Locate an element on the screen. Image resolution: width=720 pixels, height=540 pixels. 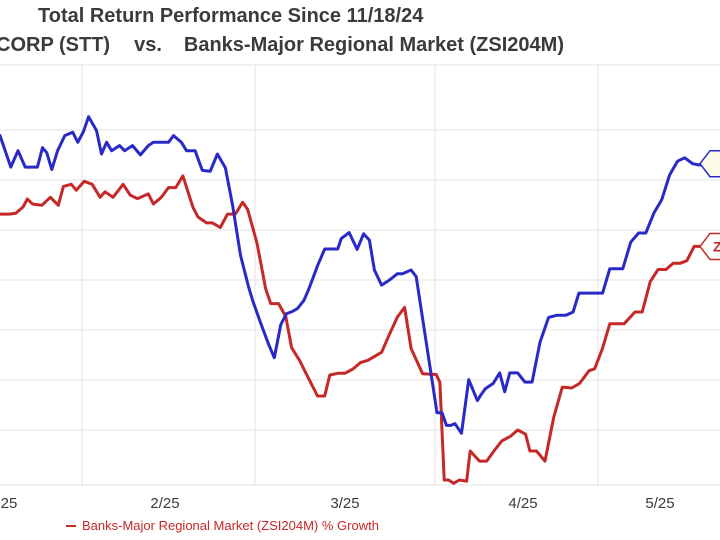
red-end-label: Z is located at coordinates (709, 246).